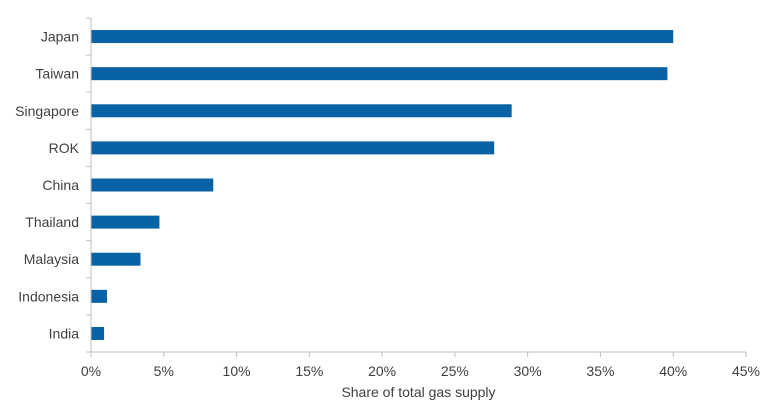 This screenshot has width=780, height=420. I want to click on x-tick-label: 10%, so click(237, 371).